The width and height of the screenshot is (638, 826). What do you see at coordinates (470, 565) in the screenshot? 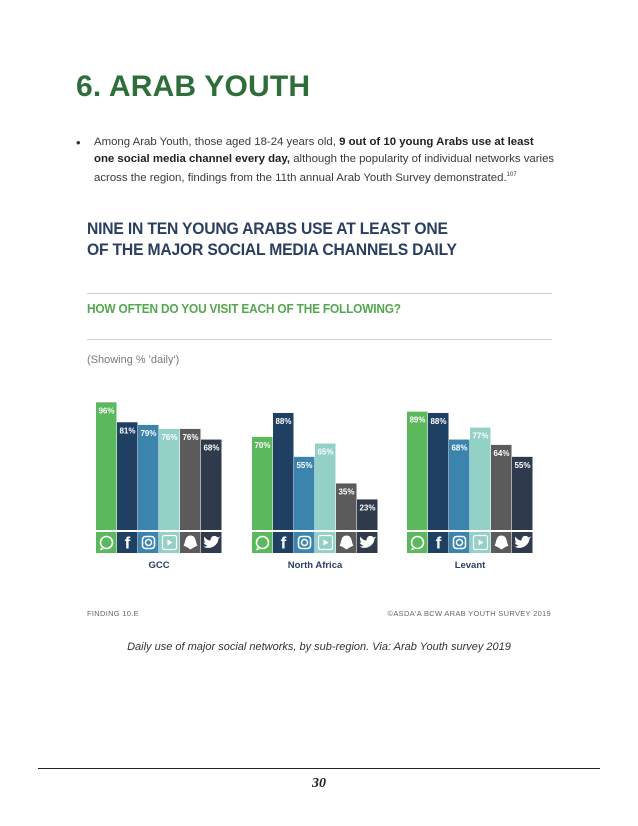
I see `category-label: Levant` at bounding box center [470, 565].